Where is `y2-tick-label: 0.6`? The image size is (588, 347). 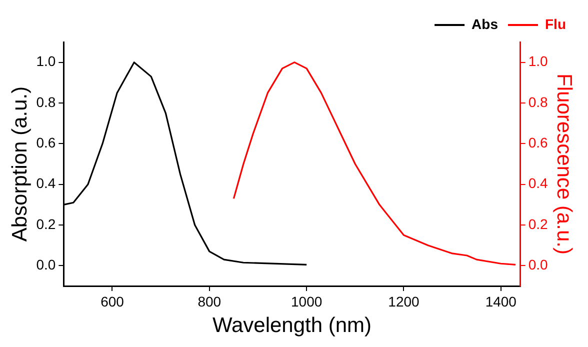 y2-tick-label: 0.6 is located at coordinates (538, 142).